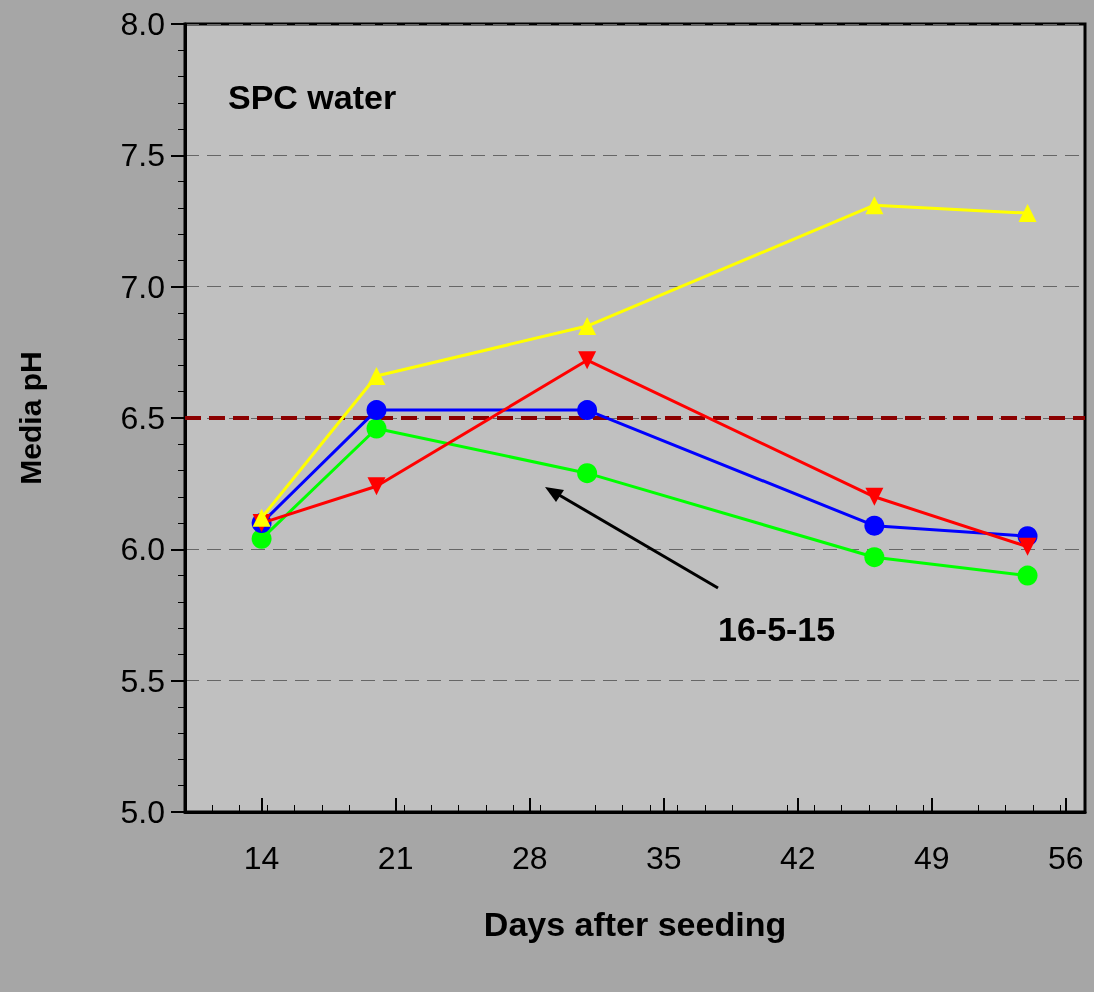  I want to click on x-tick-label: 21, so click(395, 858).